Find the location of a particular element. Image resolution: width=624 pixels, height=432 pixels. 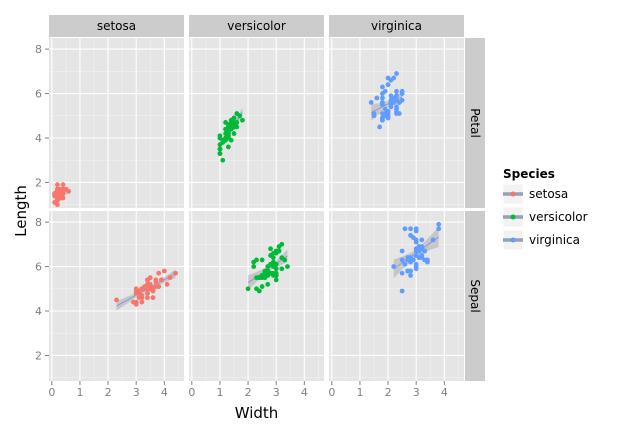

column-strip-label: setosa is located at coordinates (116, 26).